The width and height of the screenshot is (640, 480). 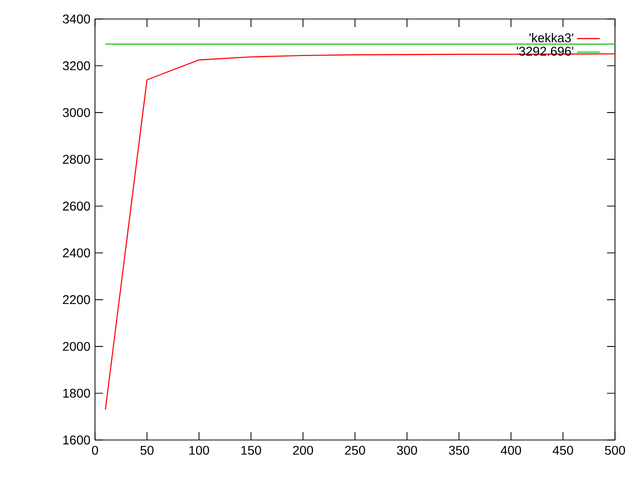 I want to click on y-tick-label: 1800, so click(x=76, y=393).